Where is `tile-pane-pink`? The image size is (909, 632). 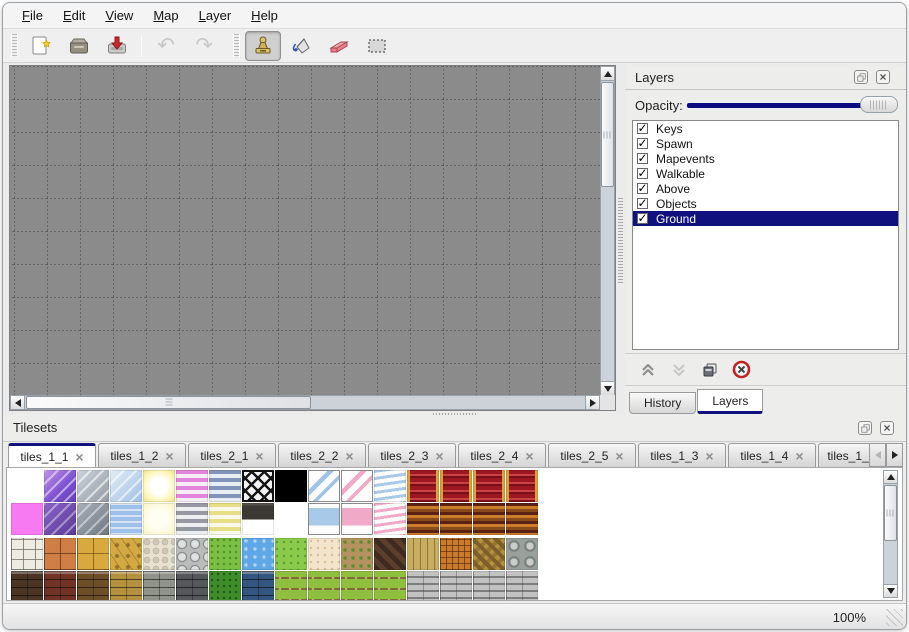
tile-pane-pink is located at coordinates (357, 486).